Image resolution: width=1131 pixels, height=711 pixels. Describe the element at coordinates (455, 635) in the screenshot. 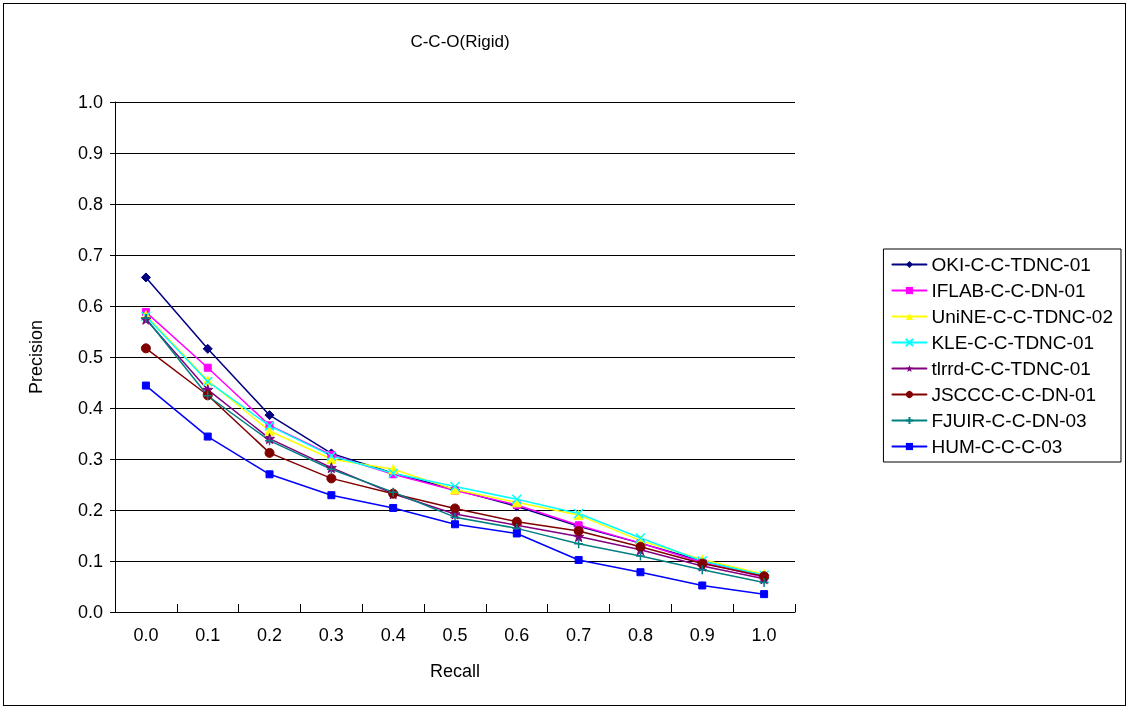

I see `x-tick-label: 0.5` at that location.